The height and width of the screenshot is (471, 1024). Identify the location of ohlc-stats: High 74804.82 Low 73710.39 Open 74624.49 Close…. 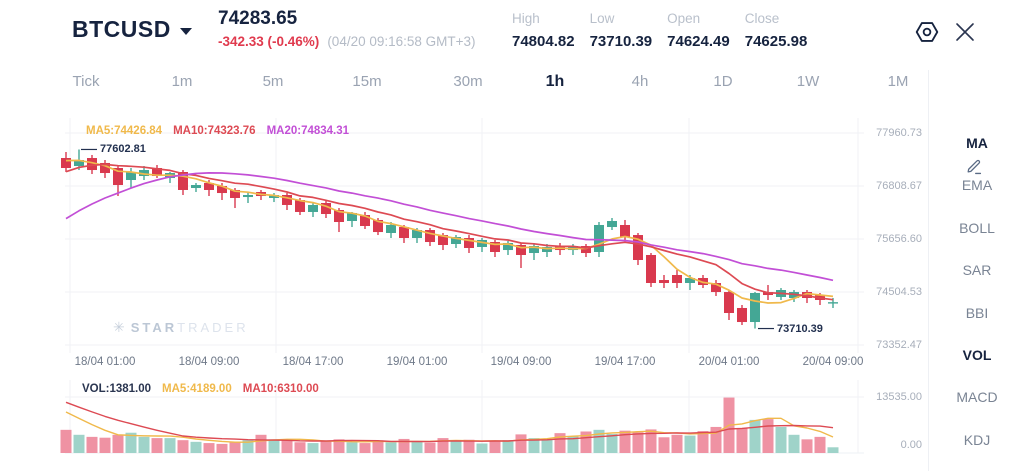
(659, 30).